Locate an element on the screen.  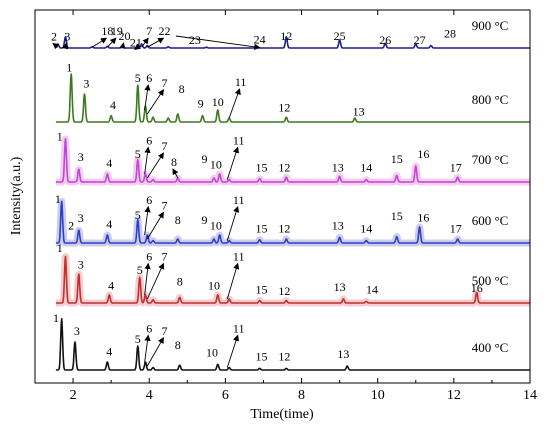
peak-label: 26 is located at coordinates (385, 40).